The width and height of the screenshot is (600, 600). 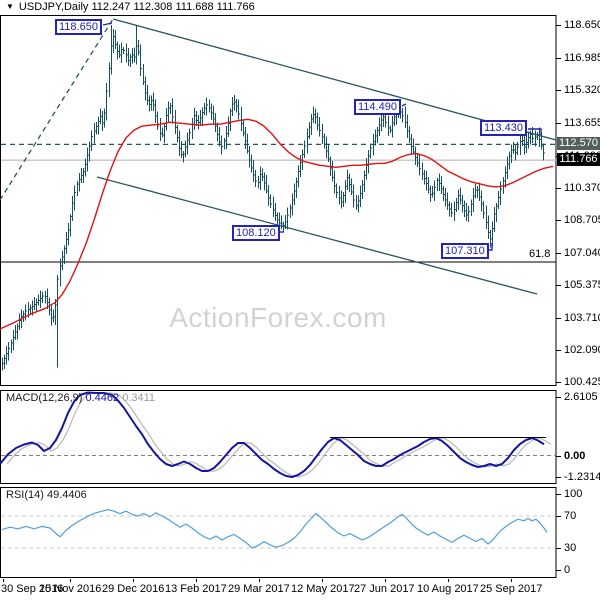 I want to click on price-tick-label: 107.040, so click(x=582, y=253).